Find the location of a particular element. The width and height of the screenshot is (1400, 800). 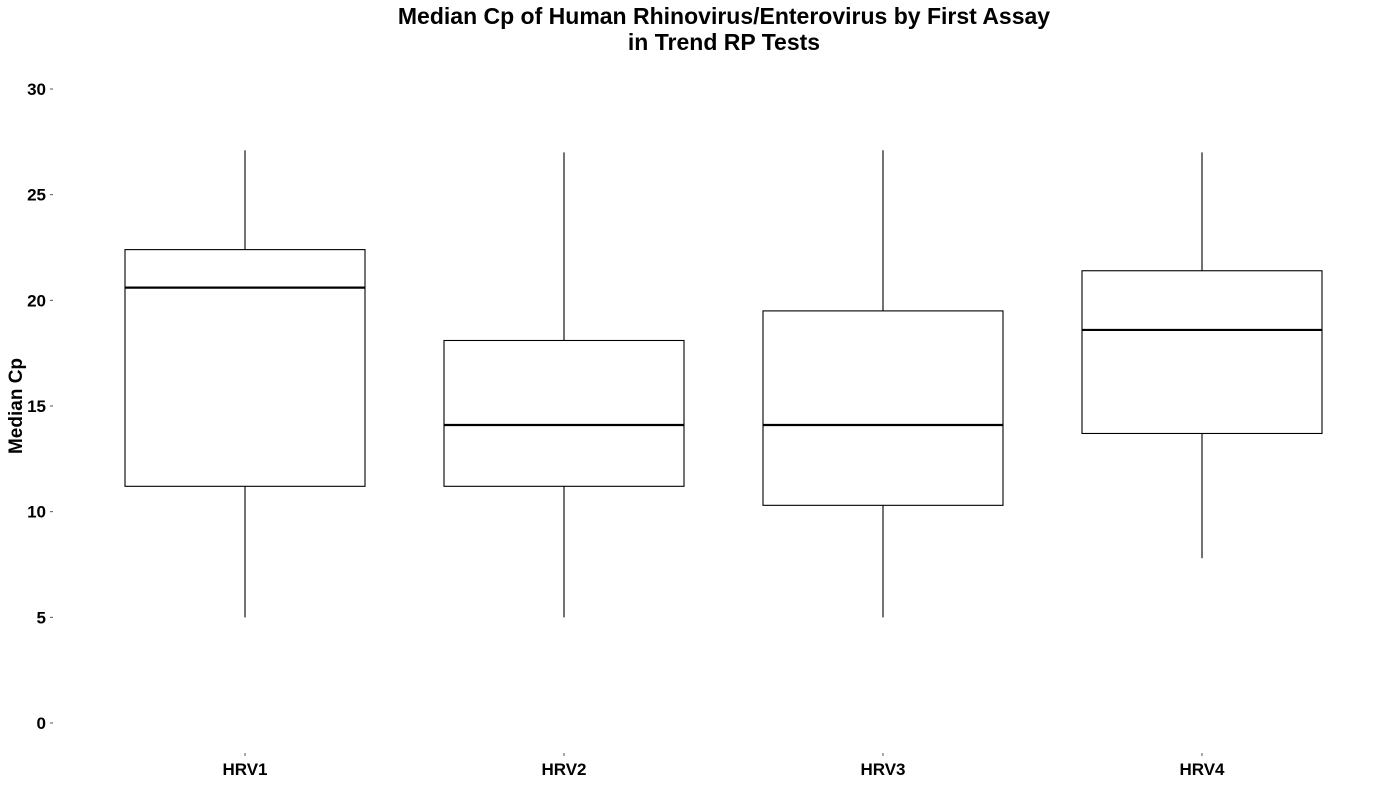

y-tick-label: 30 is located at coordinates (36, 89).